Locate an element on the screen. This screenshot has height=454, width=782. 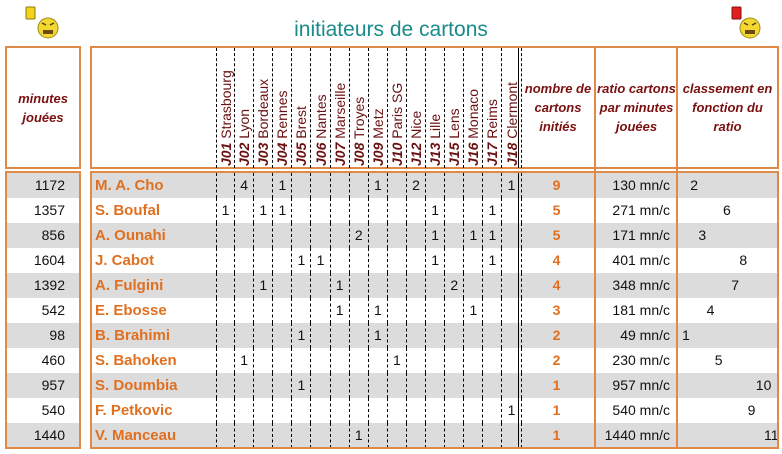
minutes-body-box is located at coordinates (43, 310).